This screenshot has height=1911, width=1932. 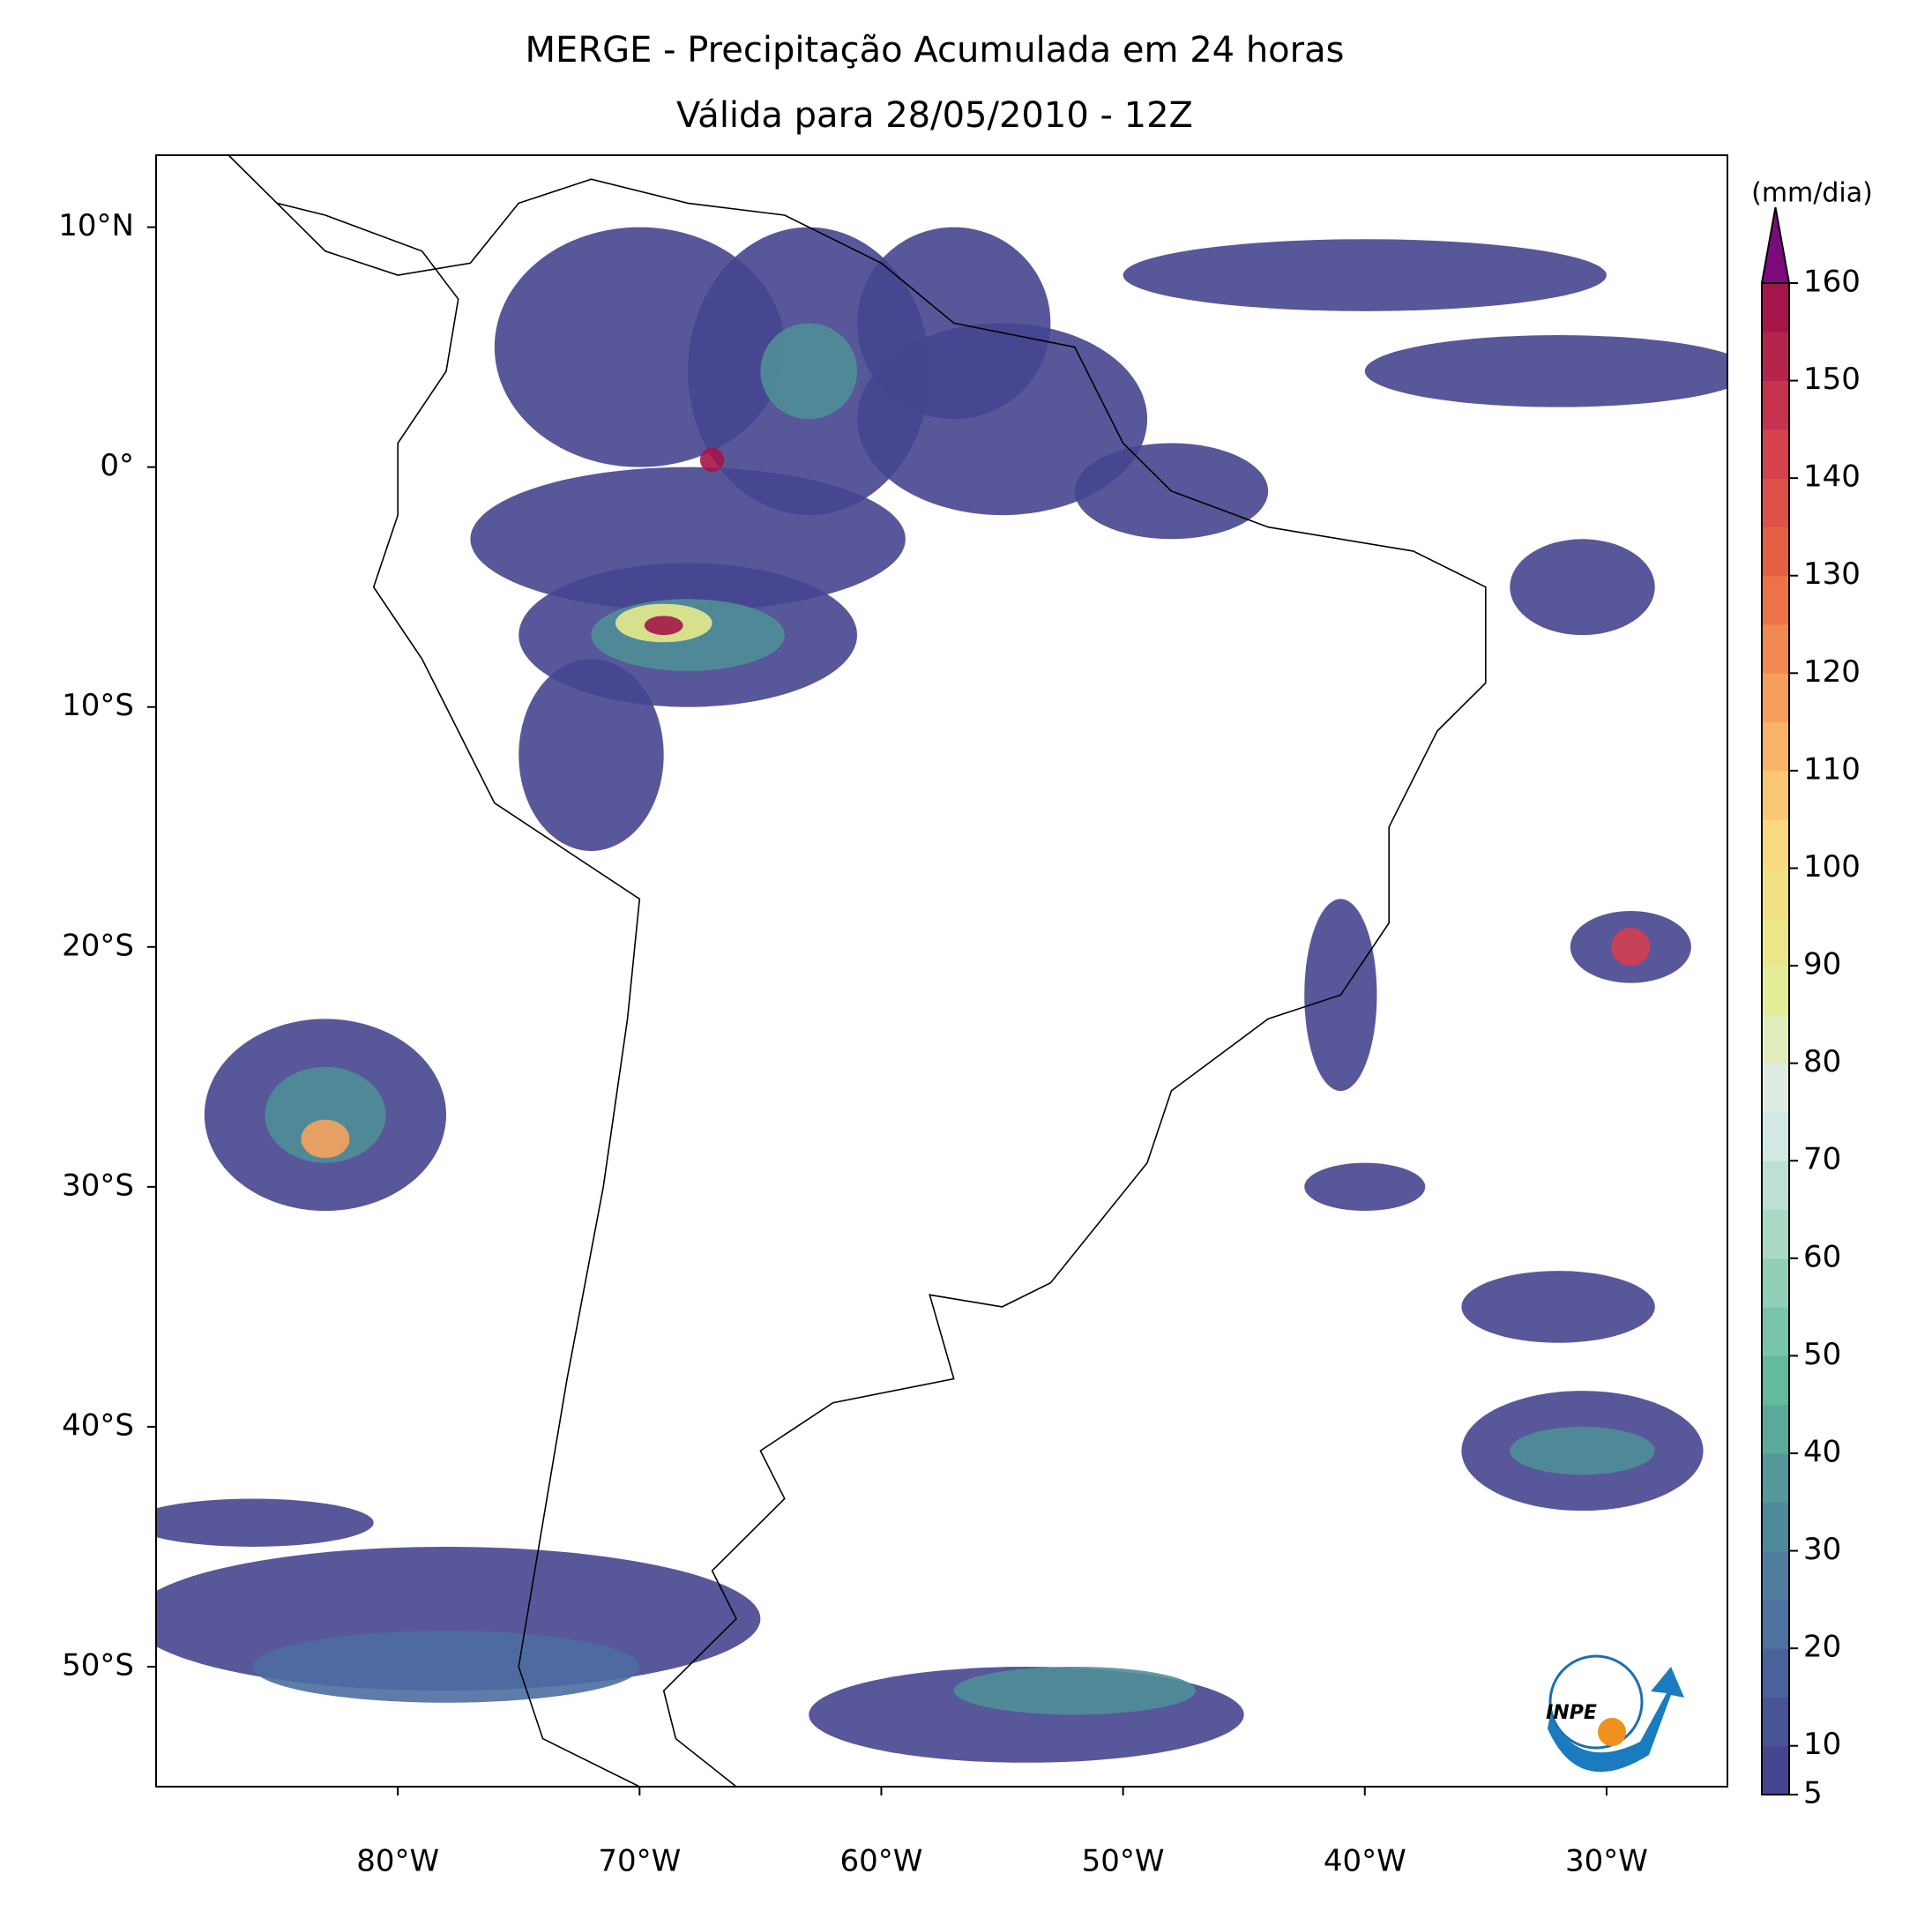 What do you see at coordinates (1822, 1648) in the screenshot?
I see `colorbar-tick-label: 20` at bounding box center [1822, 1648].